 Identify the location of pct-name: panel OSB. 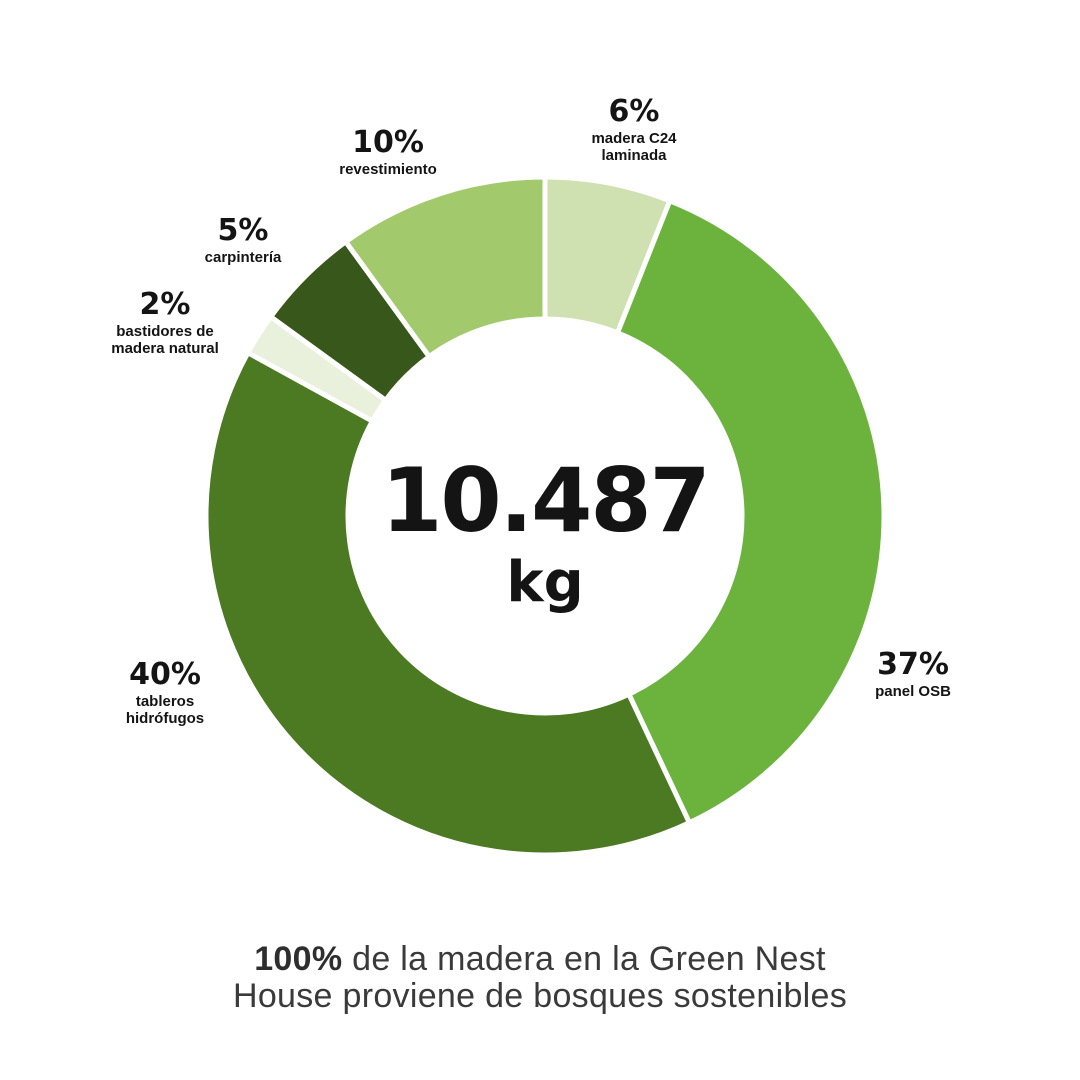
(913, 691).